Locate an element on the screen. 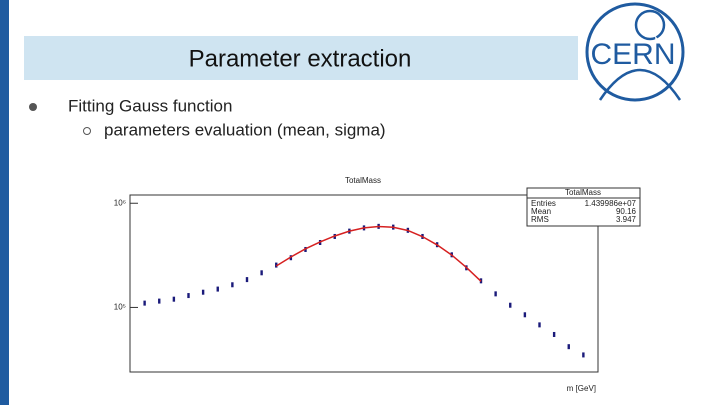 Image resolution: width=720 pixels, height=405 pixels. stats-value: 1.439986e+07 is located at coordinates (611, 203).